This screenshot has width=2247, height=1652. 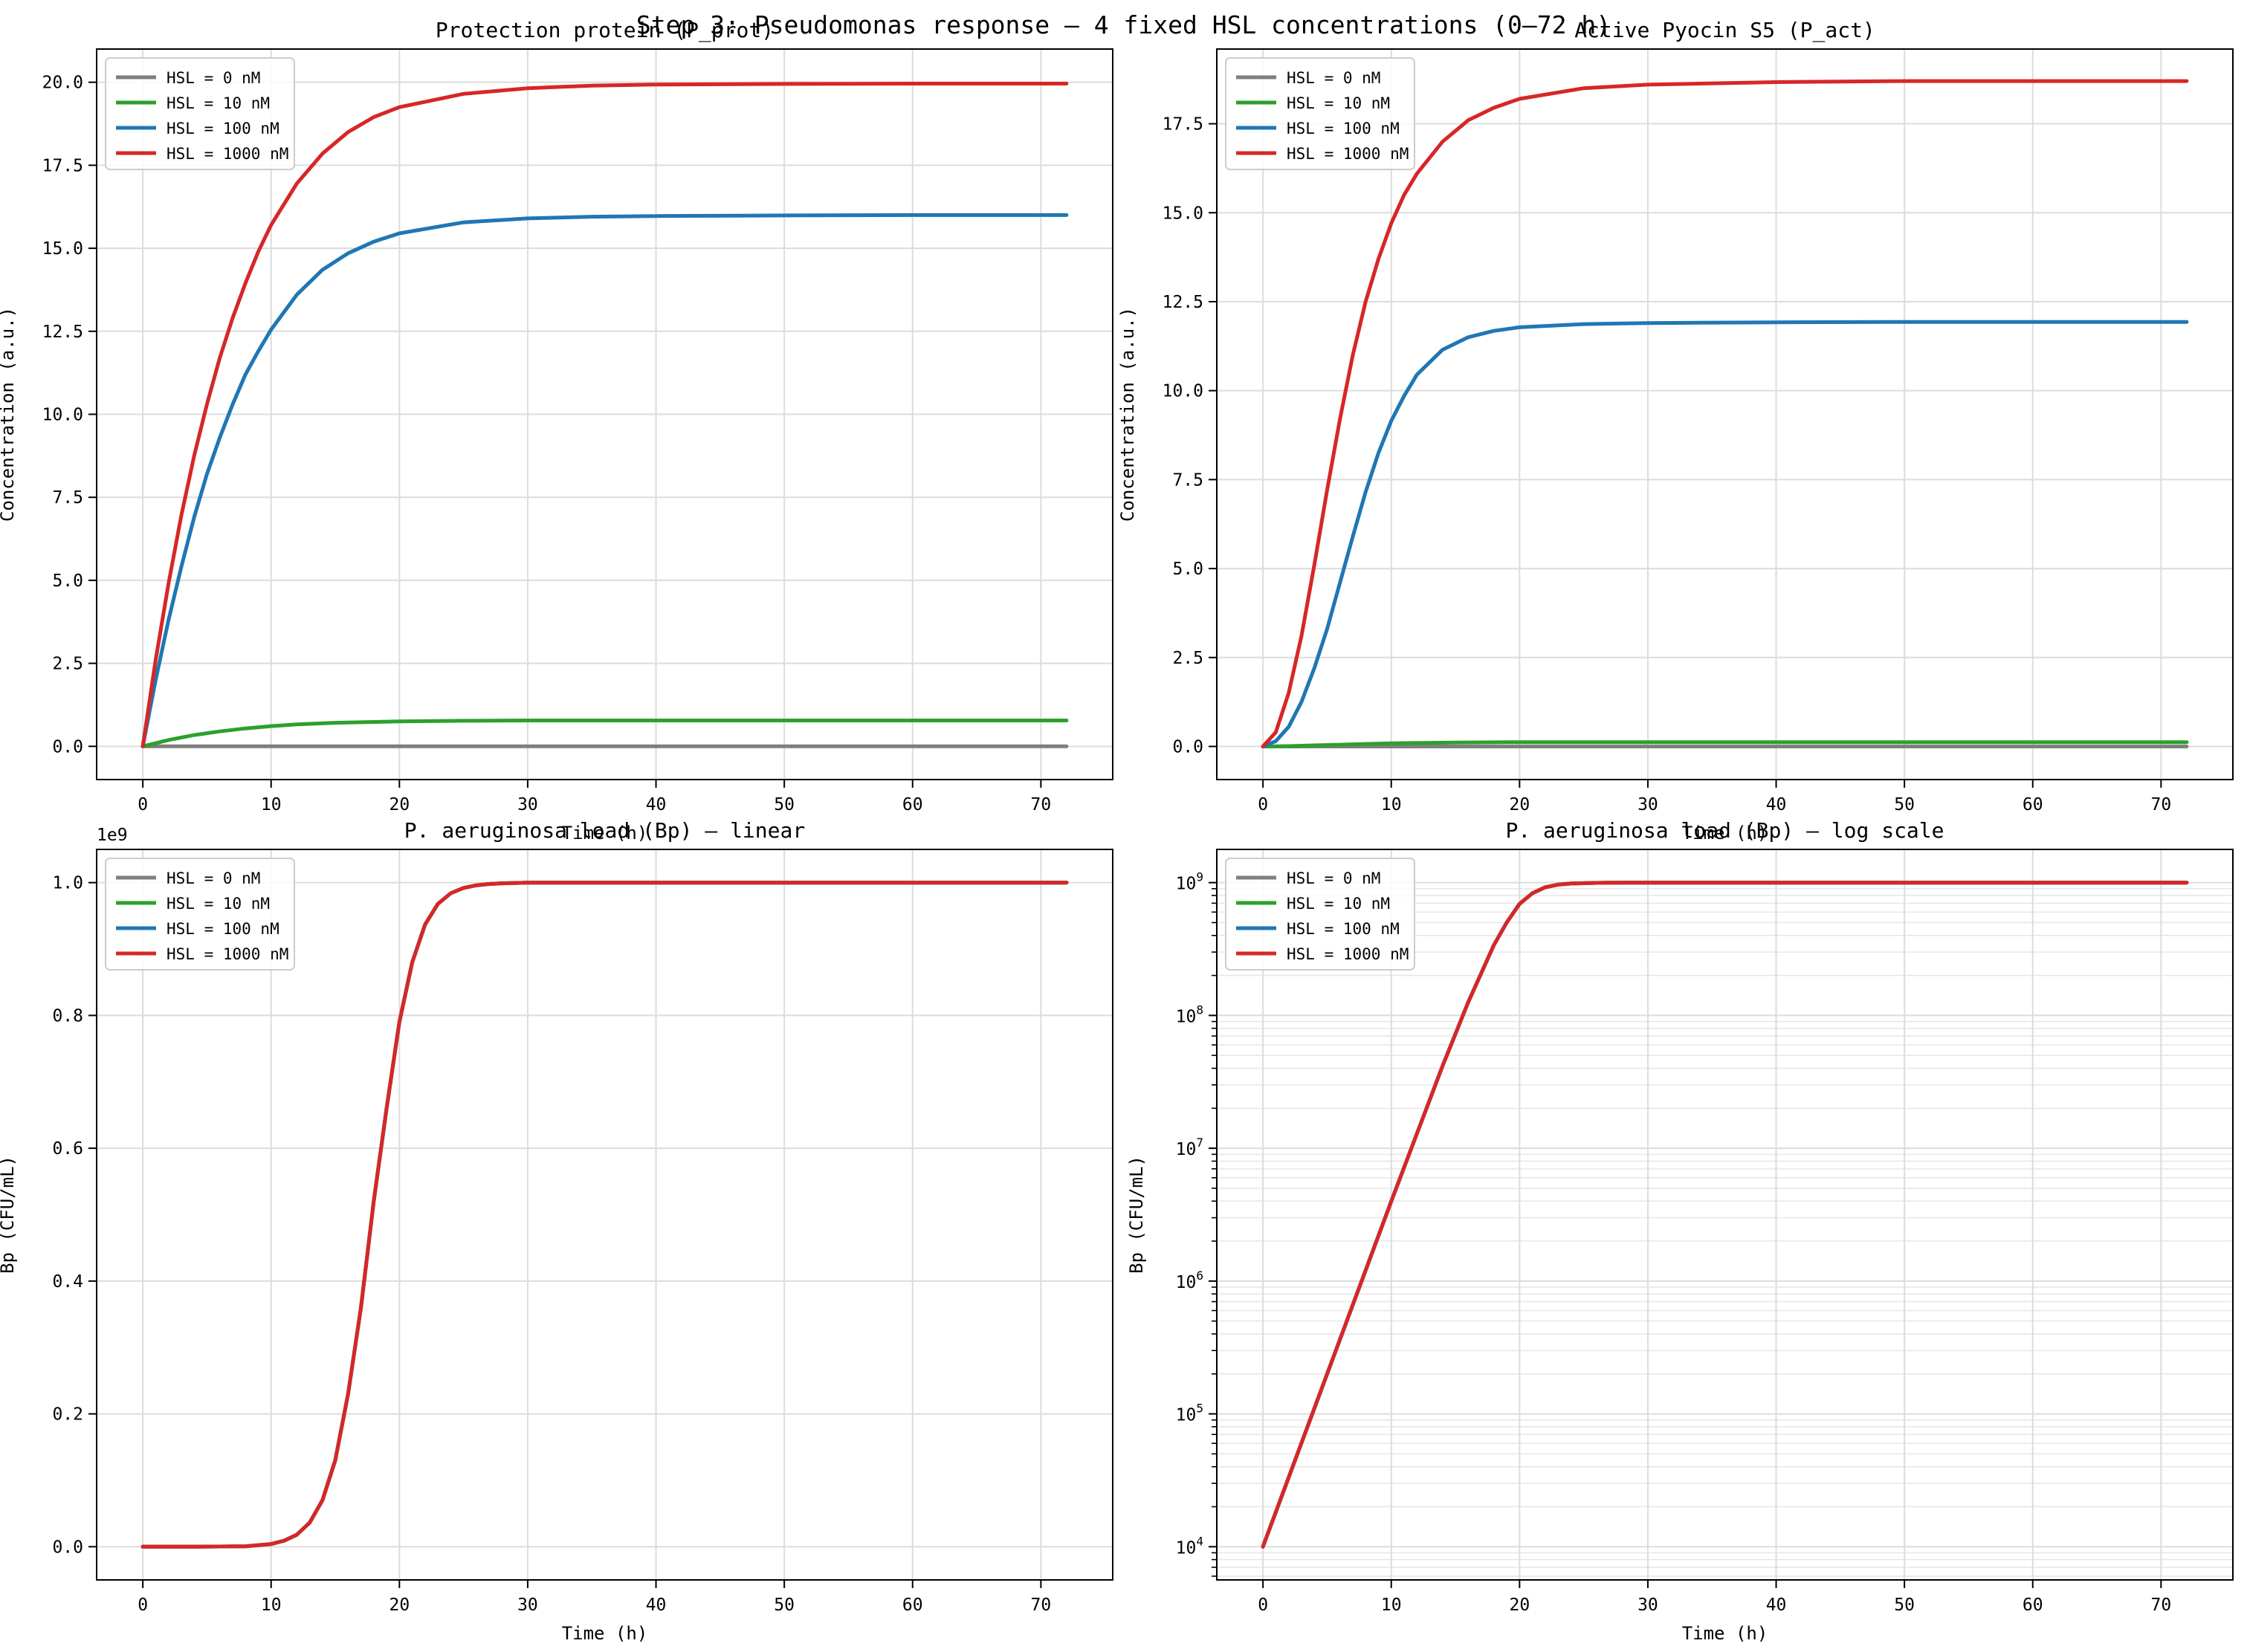 What do you see at coordinates (67, 1415) in the screenshot?
I see `y-tick-label: 0.2` at bounding box center [67, 1415].